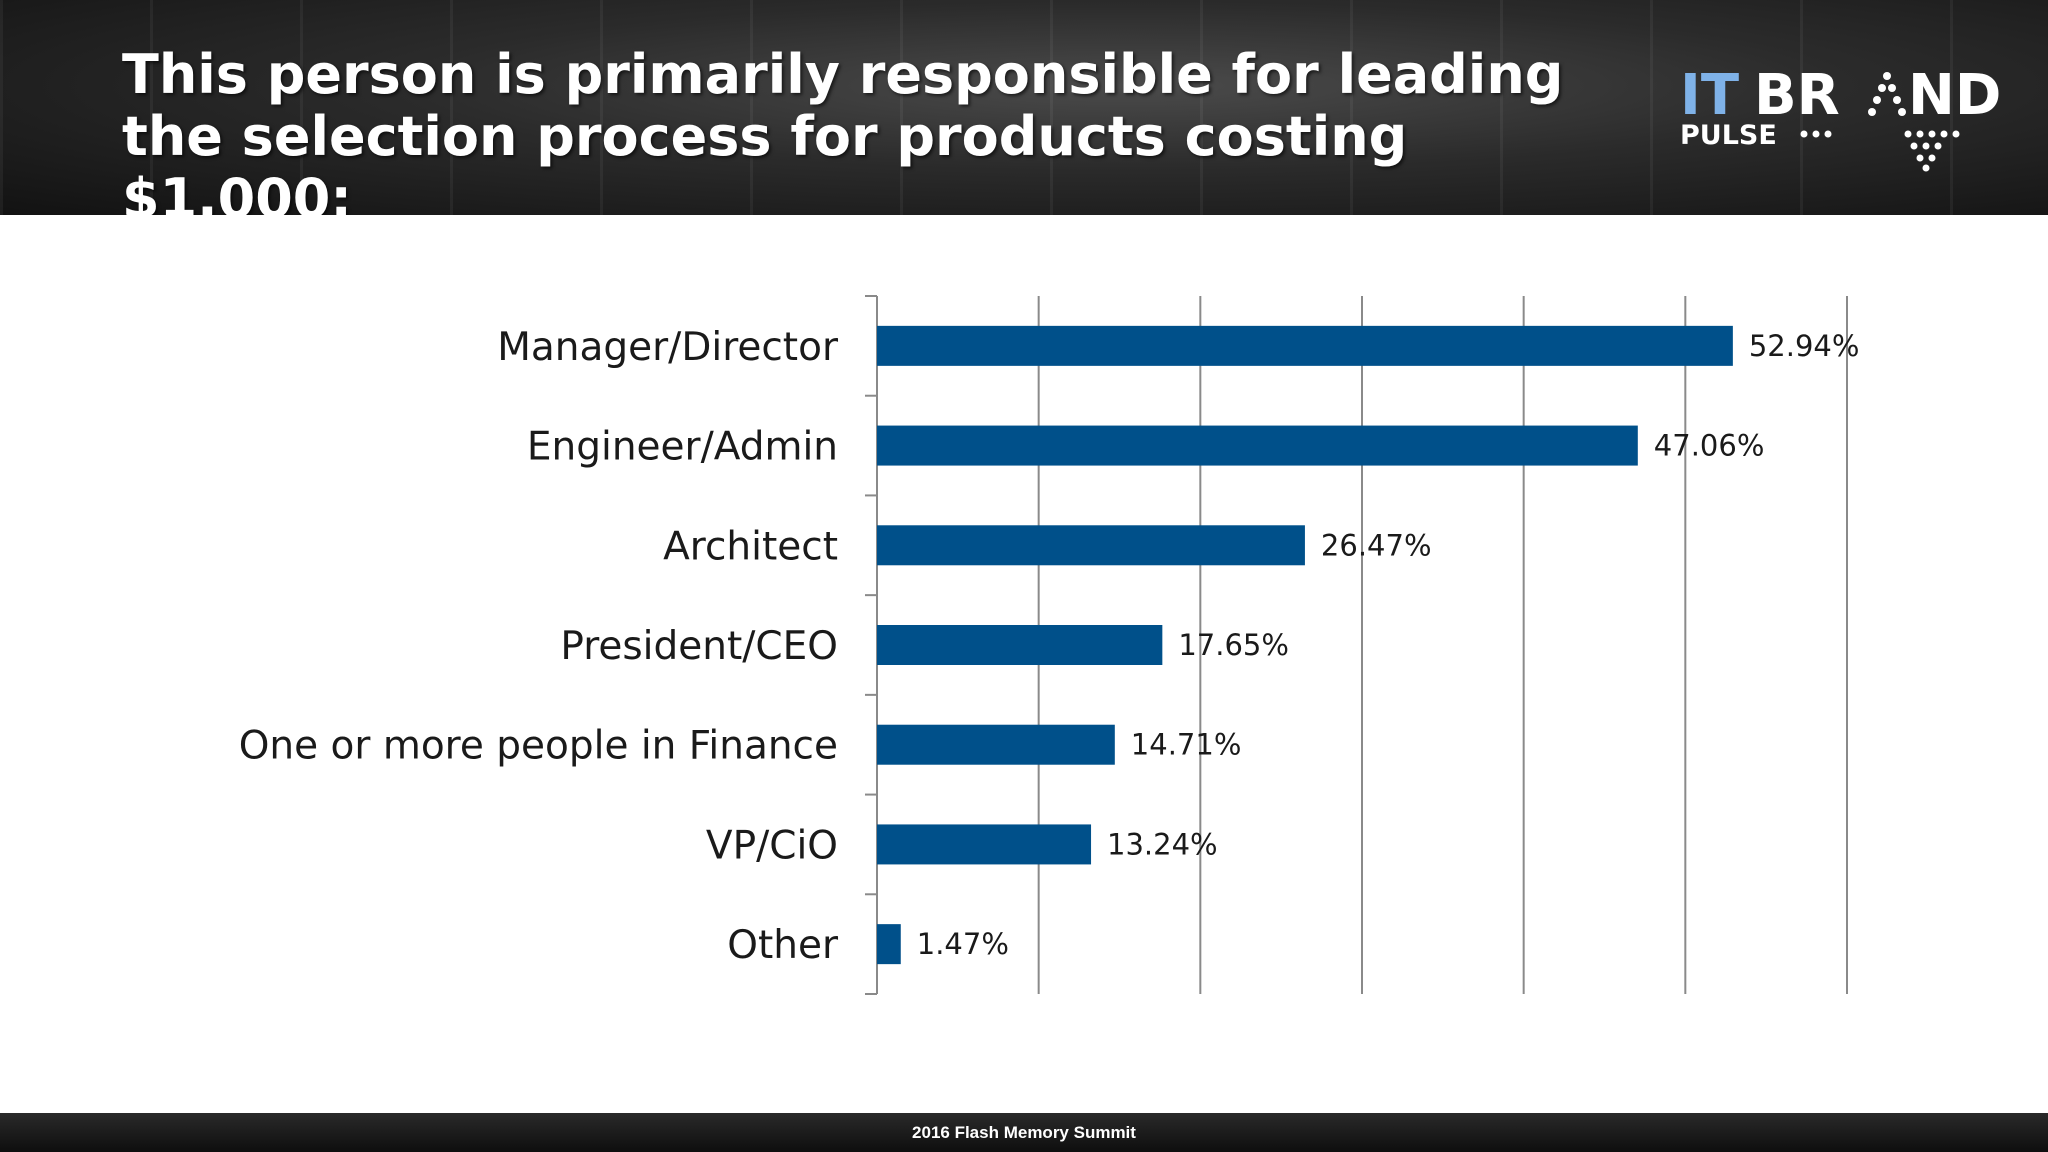 This screenshot has width=2048, height=1152. Describe the element at coordinates (1709, 95) in the screenshot. I see `logo-it-text: IT` at that location.